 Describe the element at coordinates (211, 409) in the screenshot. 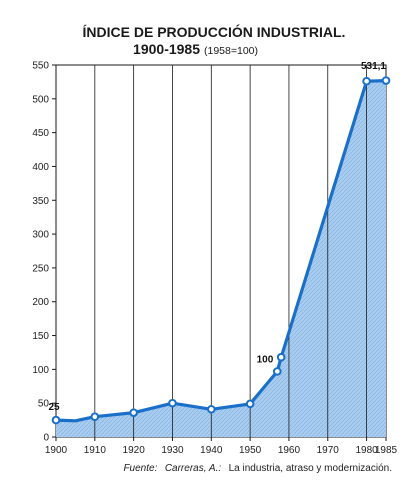

I see `data-point-1940` at that location.